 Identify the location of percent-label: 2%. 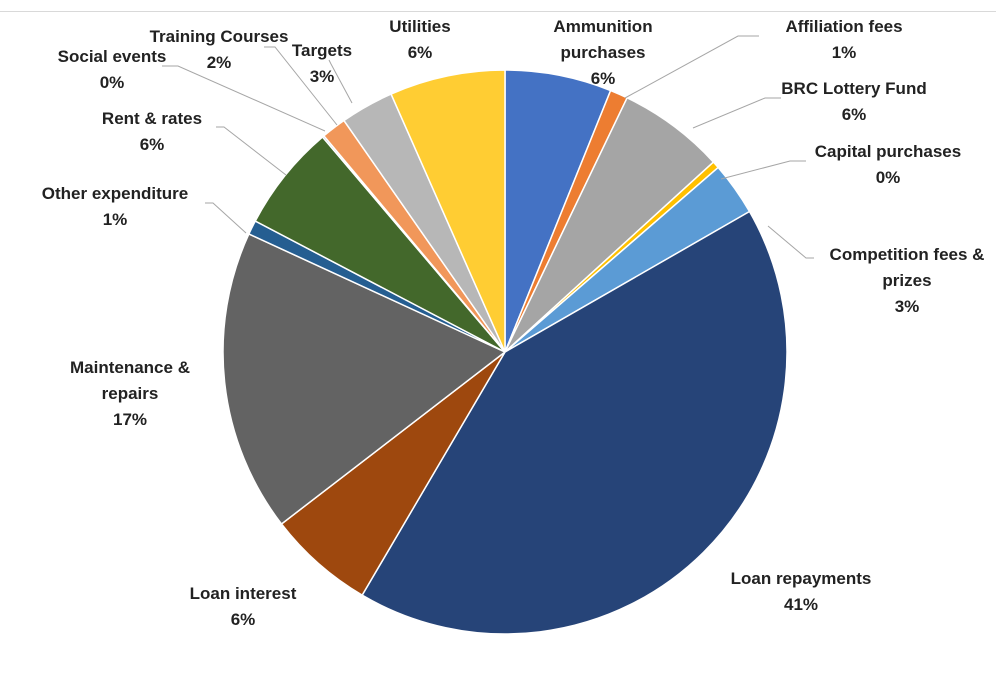
(219, 62).